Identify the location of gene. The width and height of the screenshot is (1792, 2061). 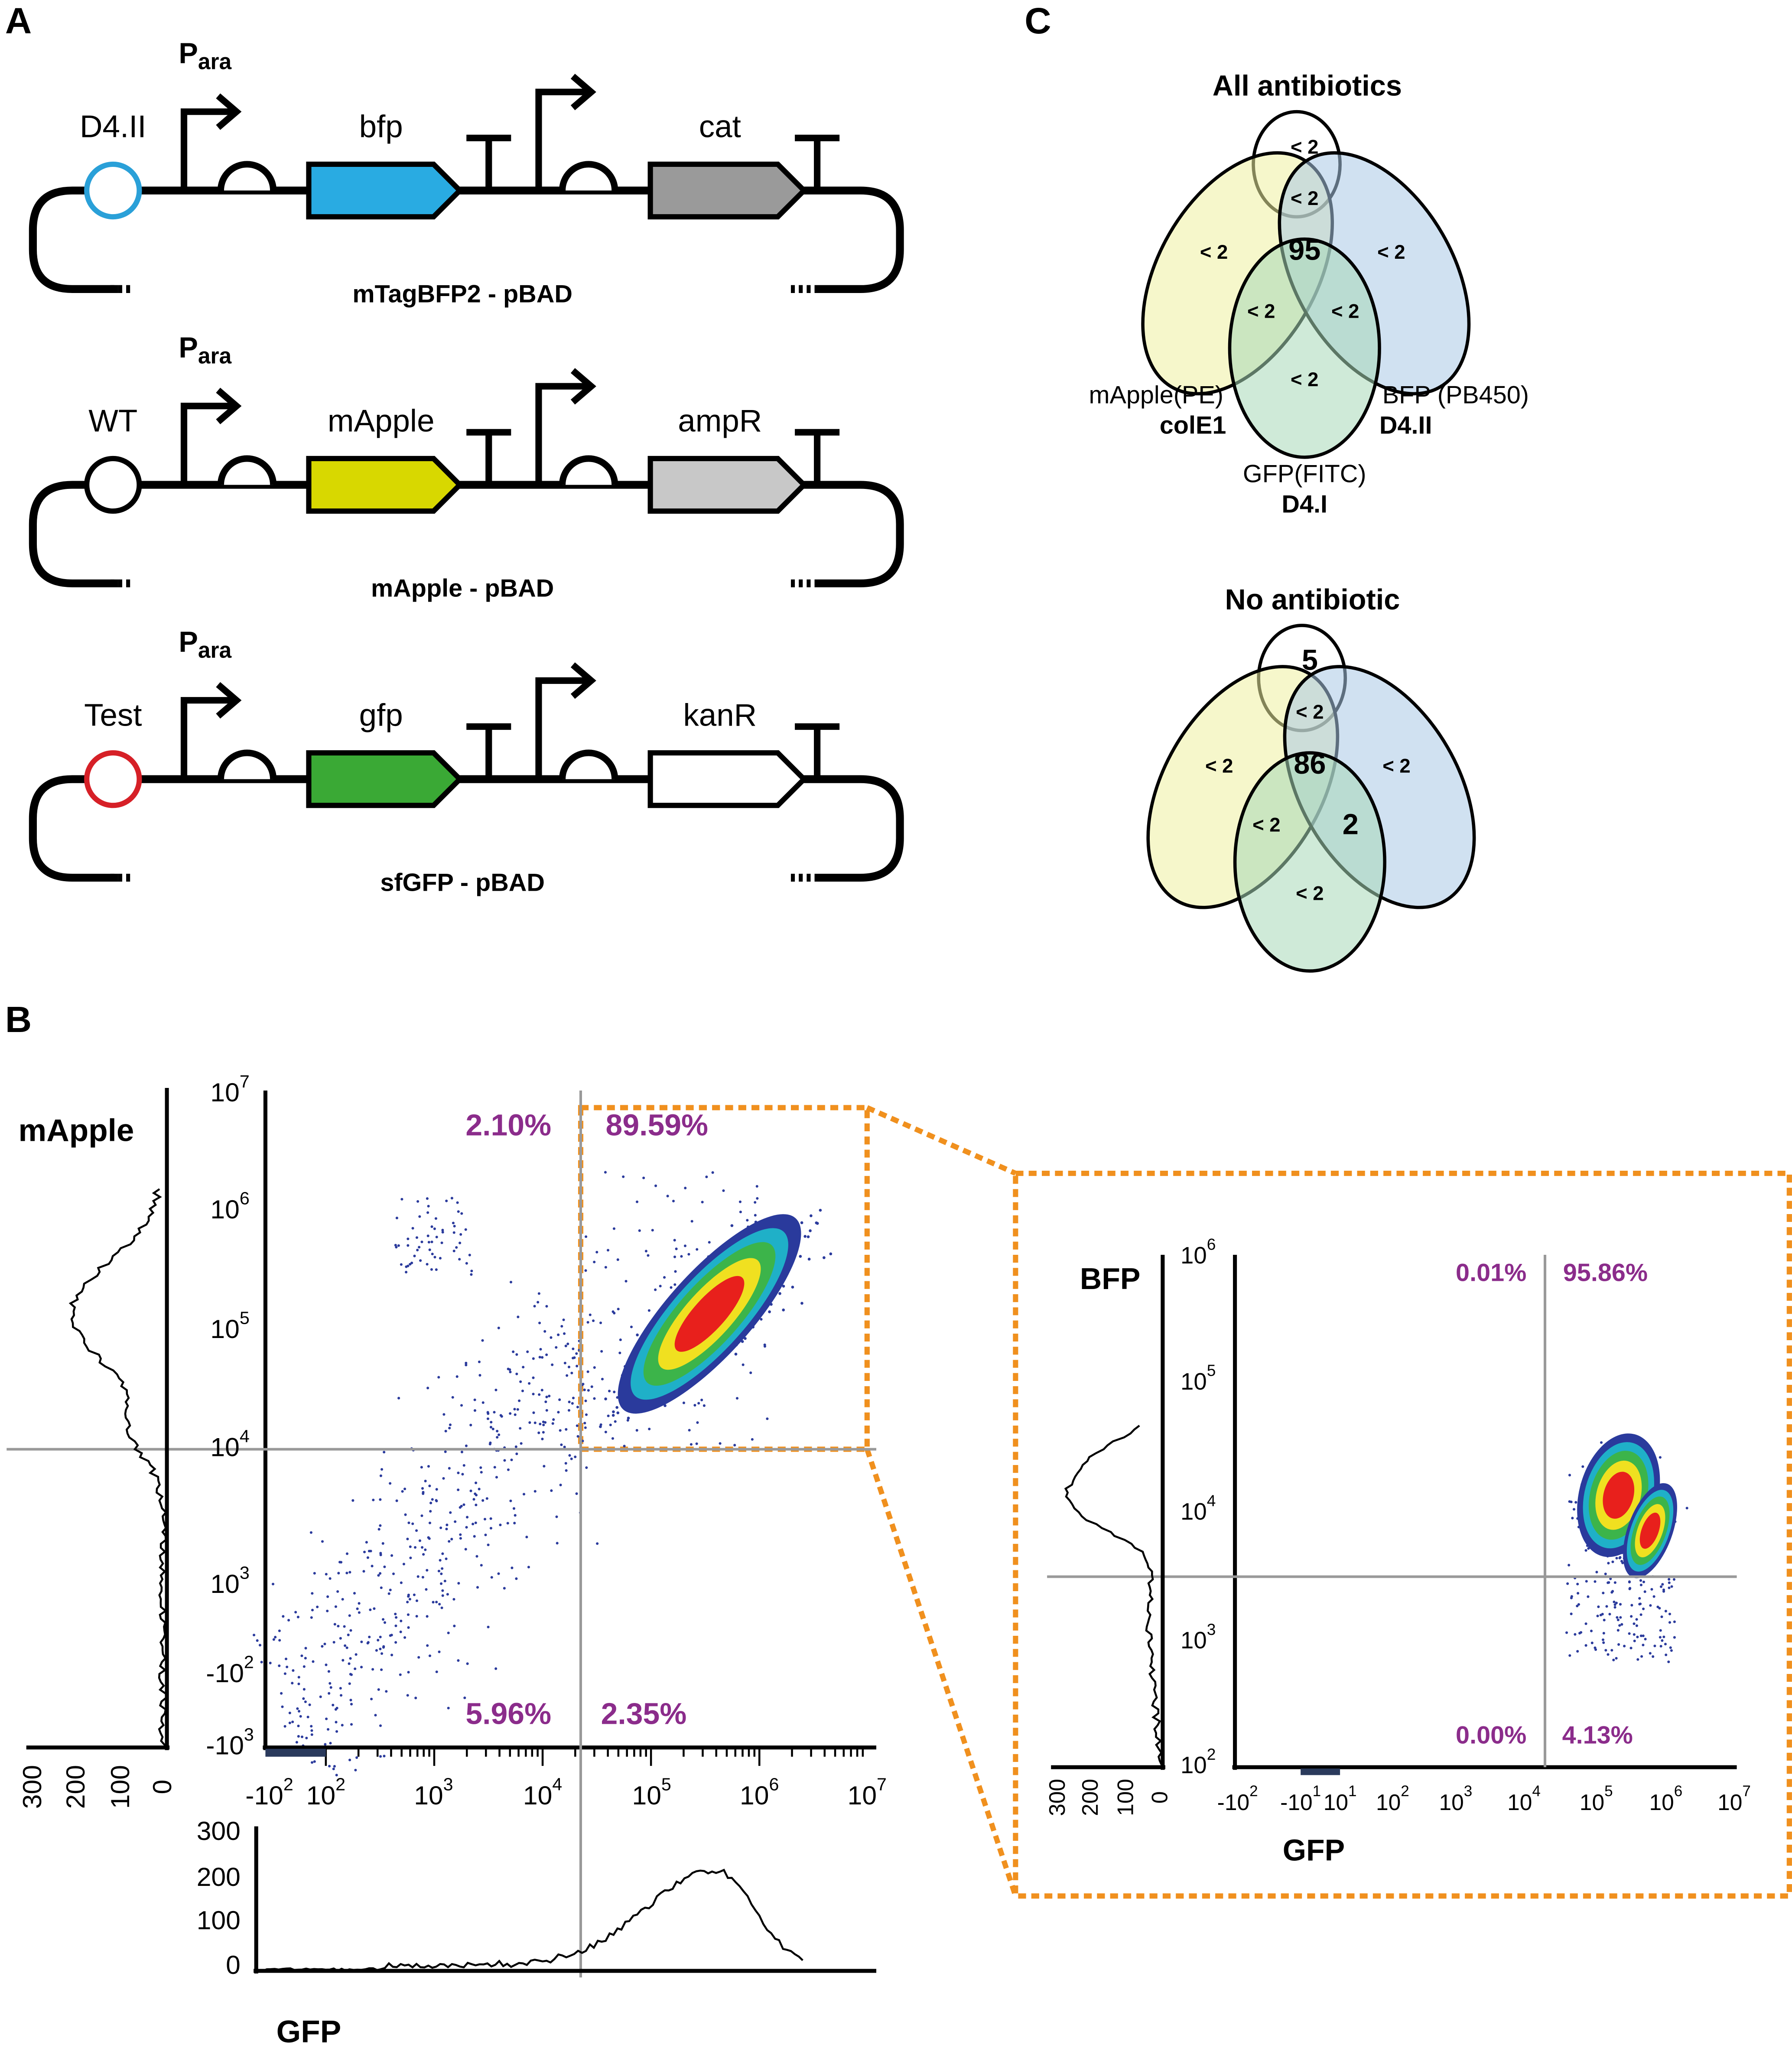
(385, 190).